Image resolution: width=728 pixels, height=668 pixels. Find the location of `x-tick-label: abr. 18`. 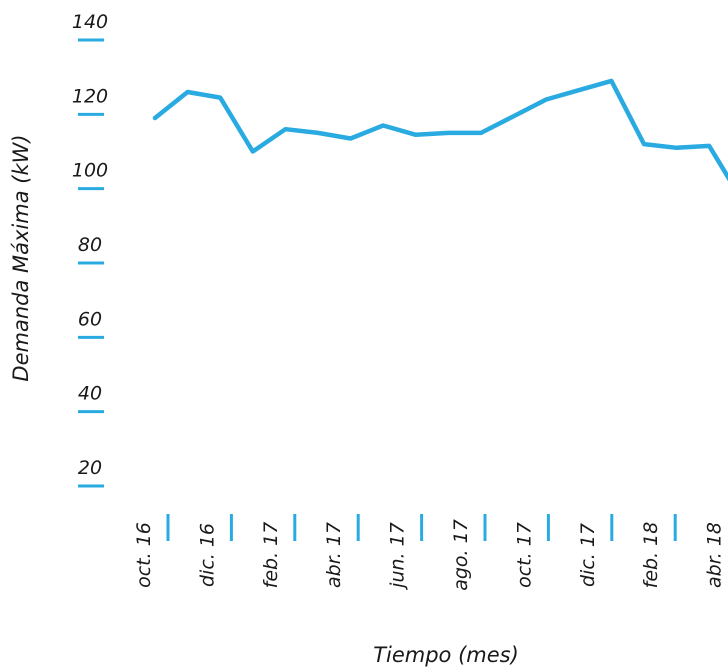

x-tick-label: abr. 18 is located at coordinates (715, 555).